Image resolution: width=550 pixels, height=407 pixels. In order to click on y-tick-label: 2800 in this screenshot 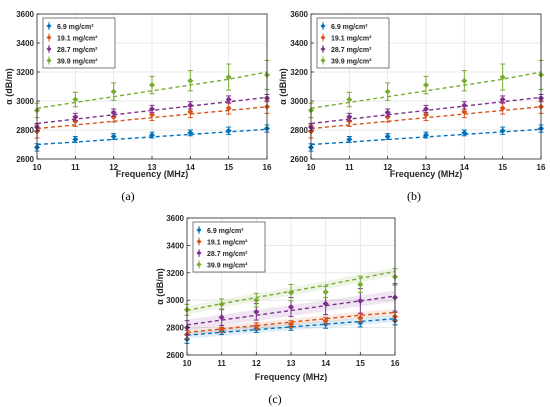, I will do `click(25, 130)`.